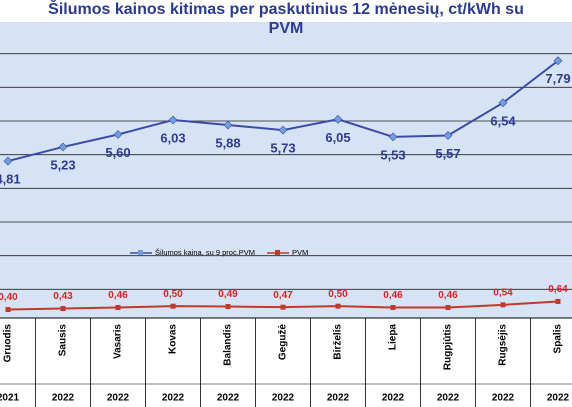  I want to click on x-year-label: 2021, so click(10, 398).